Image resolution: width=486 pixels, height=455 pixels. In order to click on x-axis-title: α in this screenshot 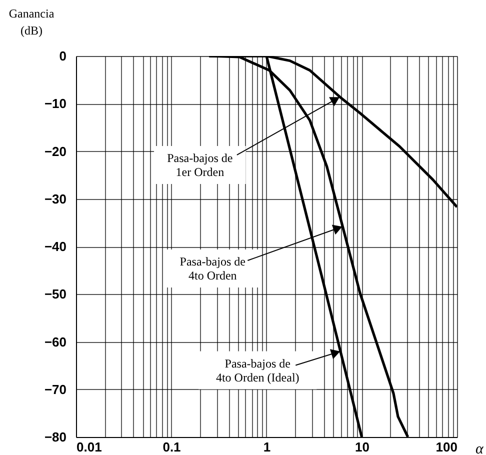, I will do `click(480, 448)`.